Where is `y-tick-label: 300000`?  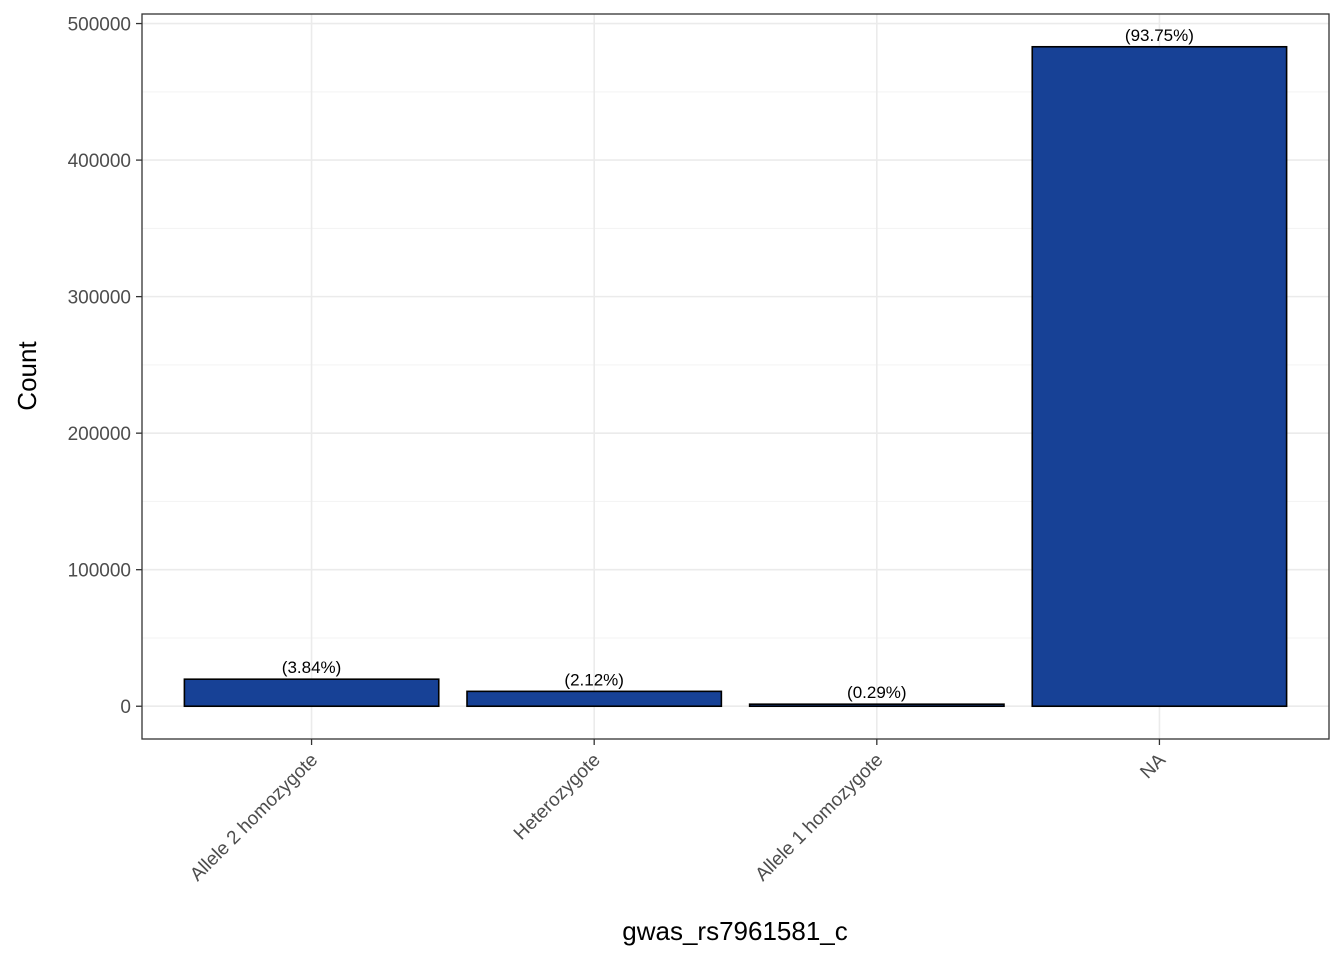 y-tick-label: 300000 is located at coordinates (99, 298).